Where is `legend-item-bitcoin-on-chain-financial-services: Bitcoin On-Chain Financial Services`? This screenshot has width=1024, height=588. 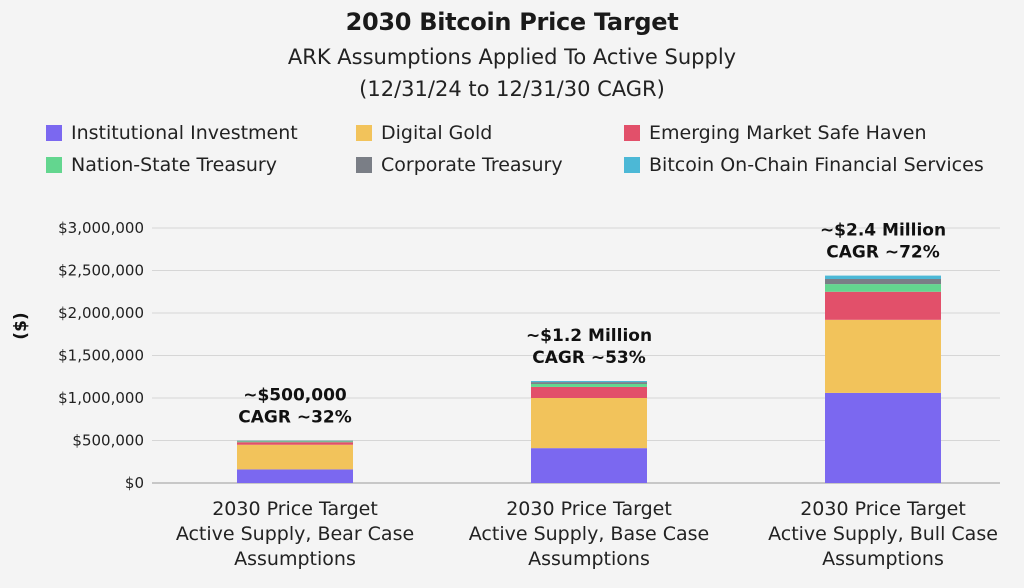 legend-item-bitcoin-on-chain-financial-services: Bitcoin On-Chain Financial Services is located at coordinates (820, 165).